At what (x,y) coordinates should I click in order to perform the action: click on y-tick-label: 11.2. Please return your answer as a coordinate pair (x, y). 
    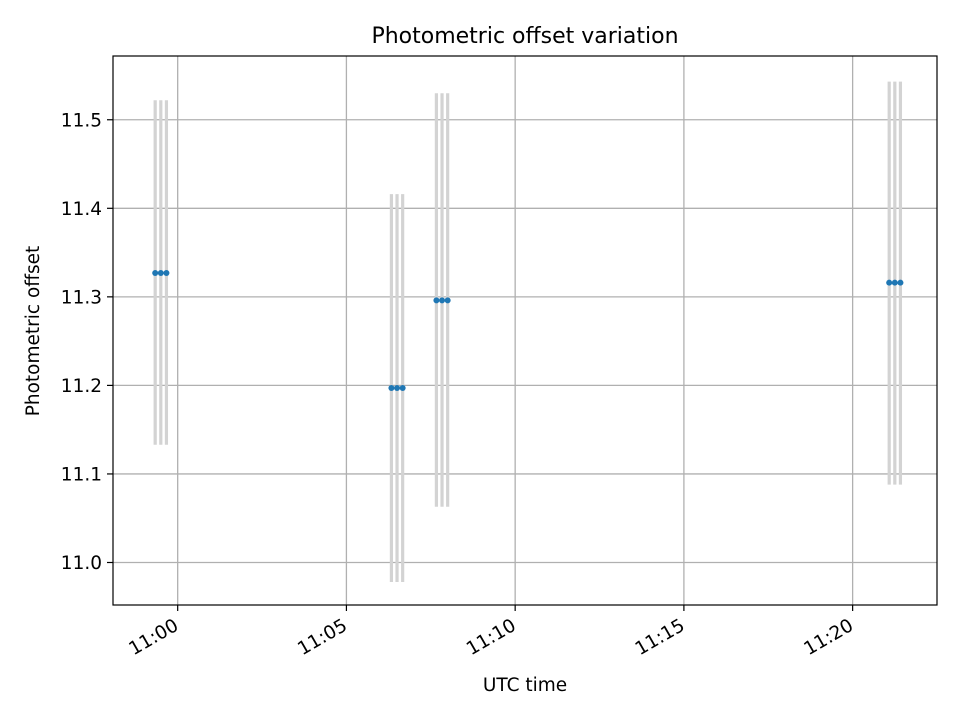
    Looking at the image, I should click on (81, 386).